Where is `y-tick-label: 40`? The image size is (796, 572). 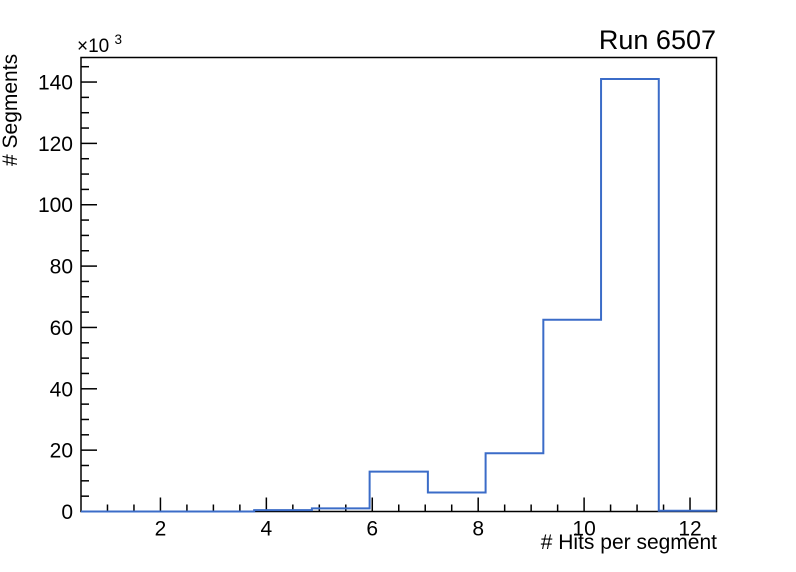 y-tick-label: 40 is located at coordinates (61, 389).